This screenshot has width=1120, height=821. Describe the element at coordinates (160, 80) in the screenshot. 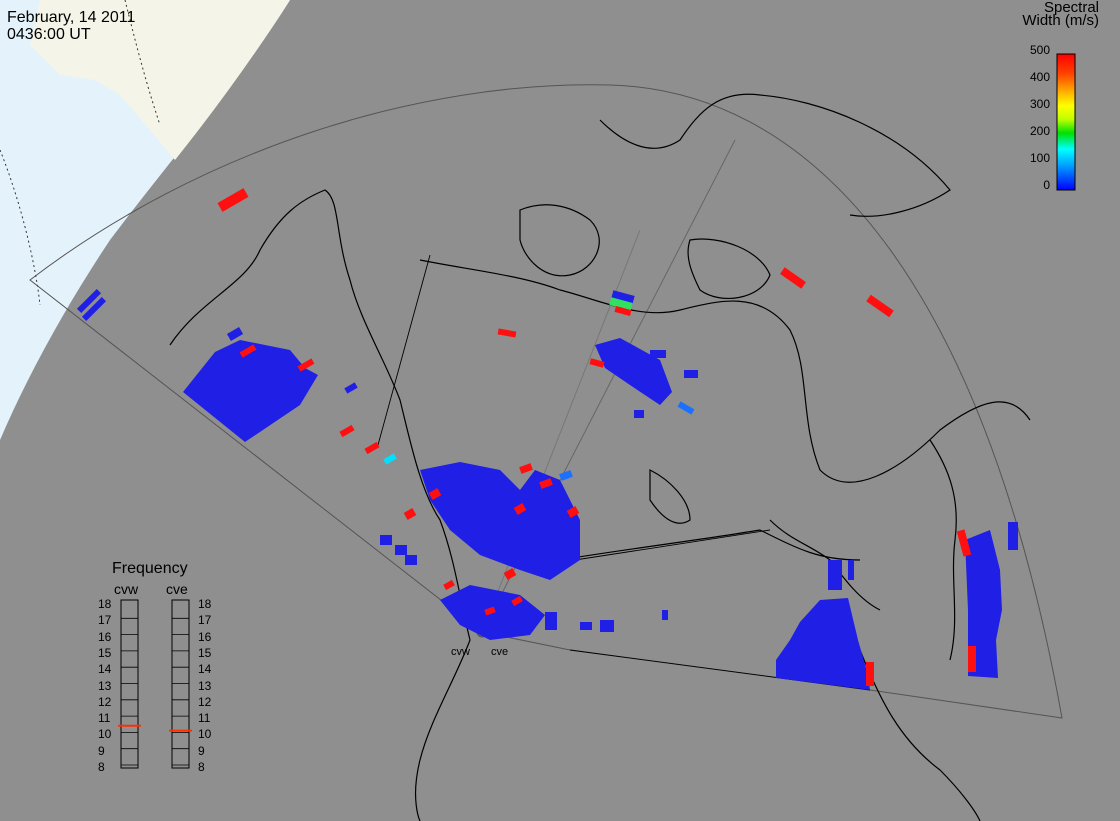

I see `daylight-land` at that location.